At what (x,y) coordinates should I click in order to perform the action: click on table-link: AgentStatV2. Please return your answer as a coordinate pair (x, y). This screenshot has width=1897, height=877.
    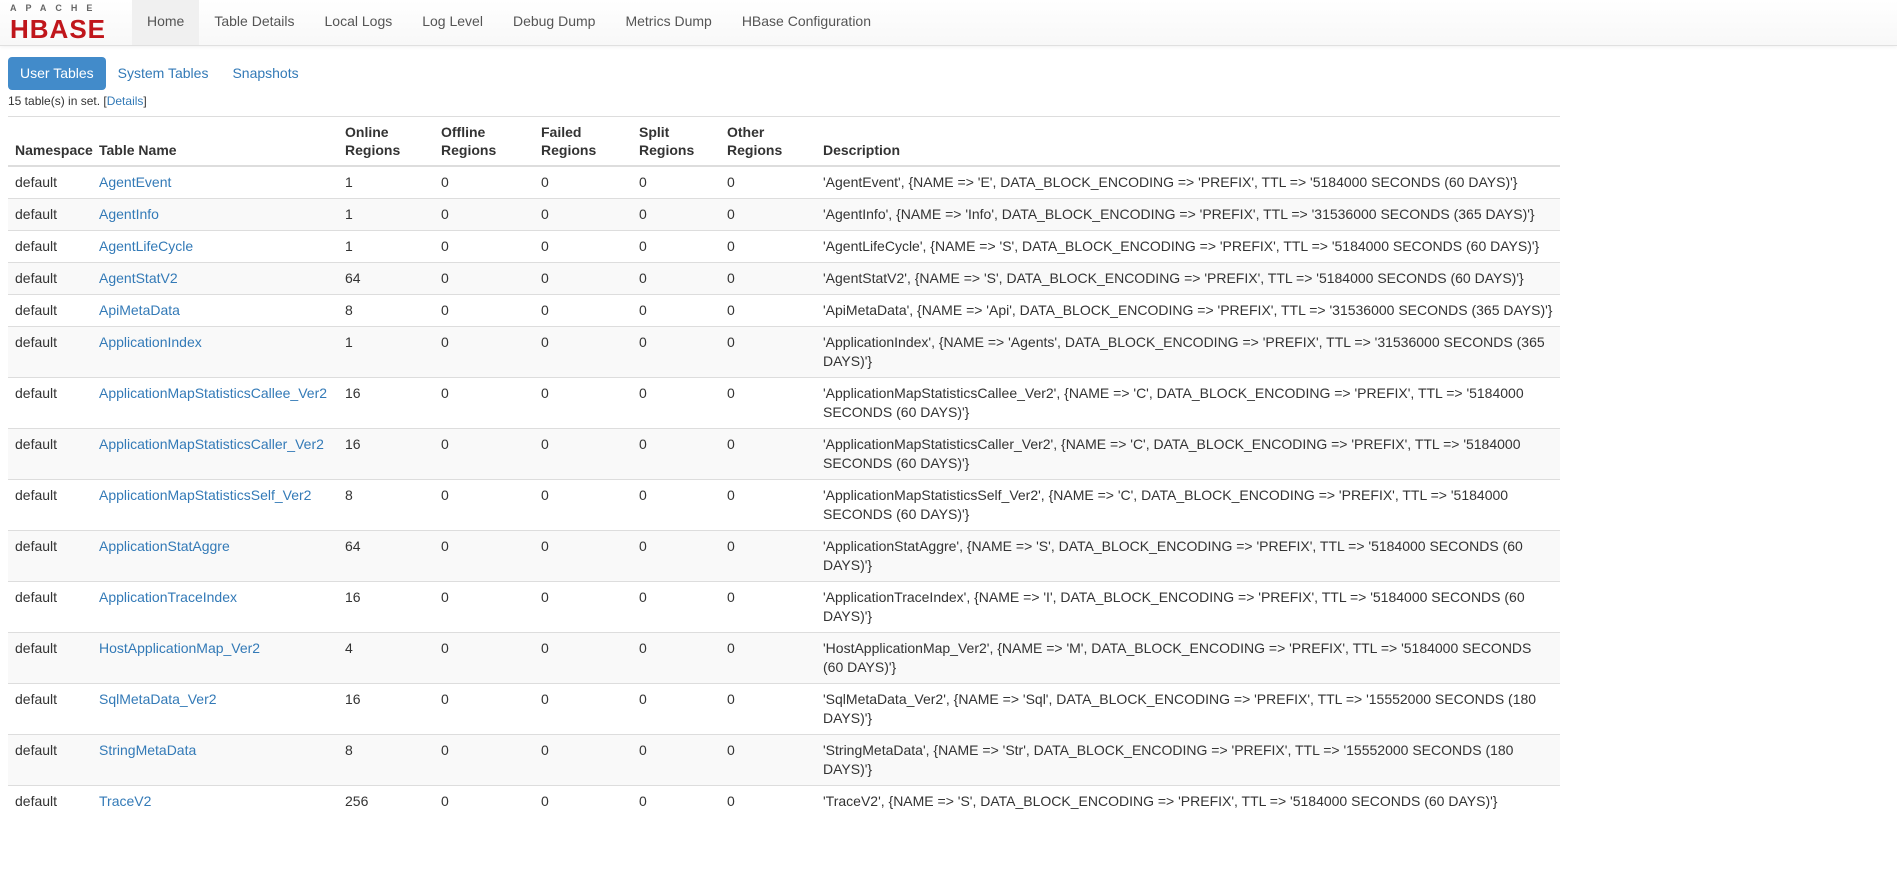
    Looking at the image, I should click on (138, 278).